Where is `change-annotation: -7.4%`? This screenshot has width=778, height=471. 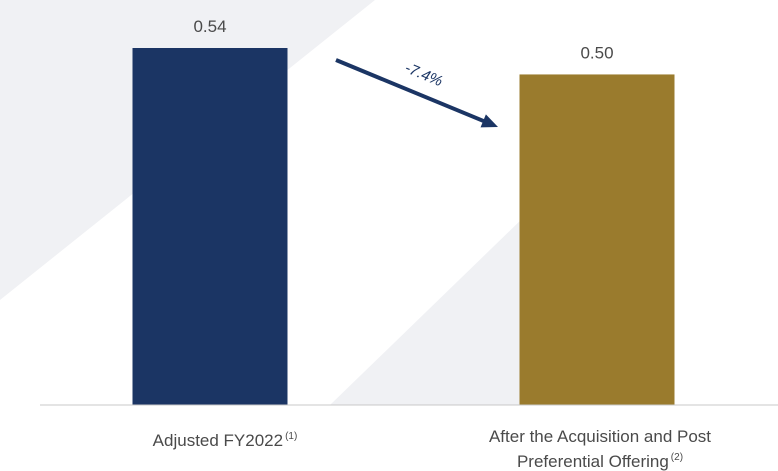 change-annotation: -7.4% is located at coordinates (416, 93).